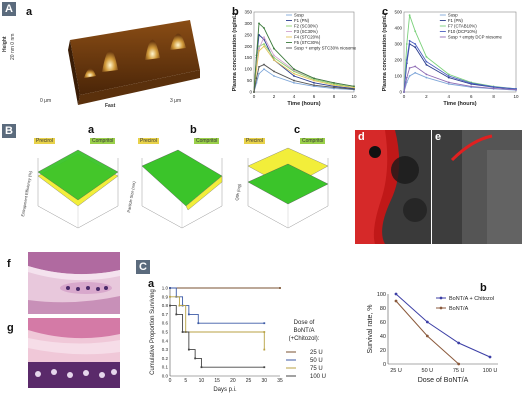 This screenshot has height=400, width=528. What do you see at coordinates (383, 323) in the screenshot?
I see `y-tick-label: 60` at bounding box center [383, 323].